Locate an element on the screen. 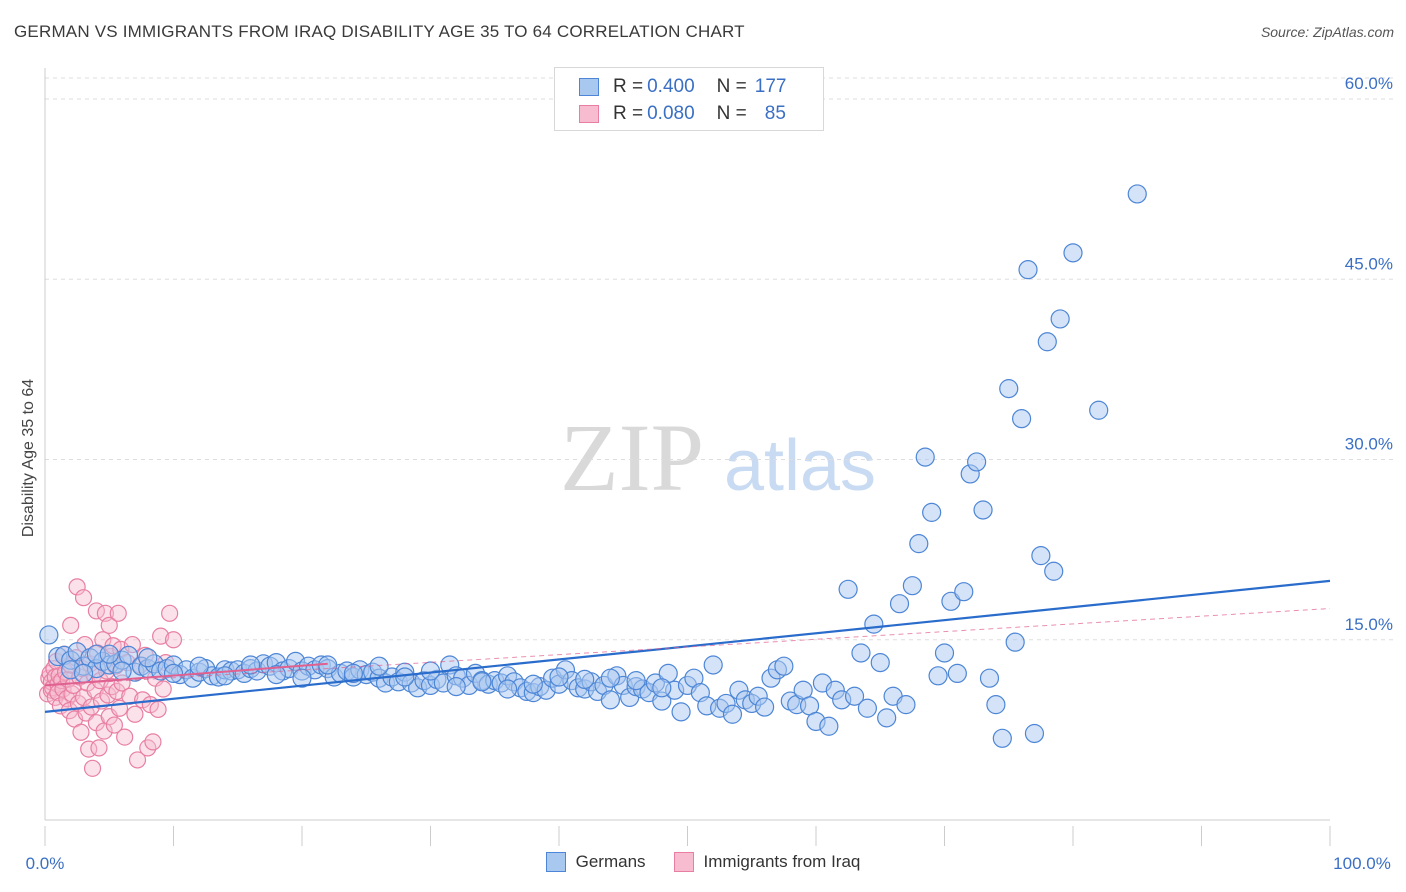 The height and width of the screenshot is (892, 1406). r-value: 0.400 is located at coordinates (671, 86).